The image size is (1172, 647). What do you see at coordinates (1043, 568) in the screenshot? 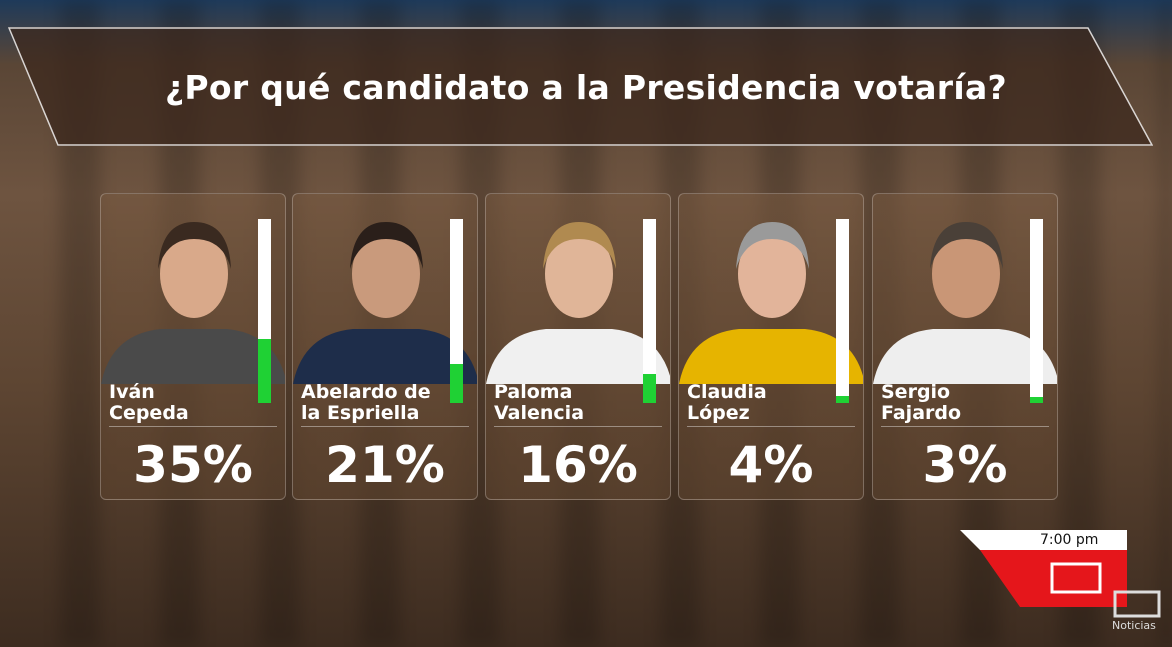
I see `rcn-time-badge` at bounding box center [1043, 568].